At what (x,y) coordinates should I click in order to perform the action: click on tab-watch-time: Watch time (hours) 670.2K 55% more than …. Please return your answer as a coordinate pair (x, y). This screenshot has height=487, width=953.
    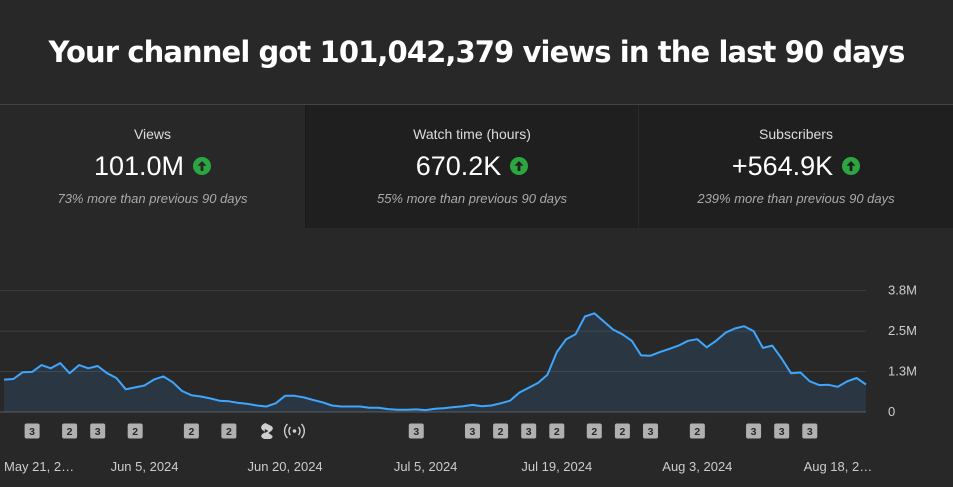
    Looking at the image, I should click on (472, 166).